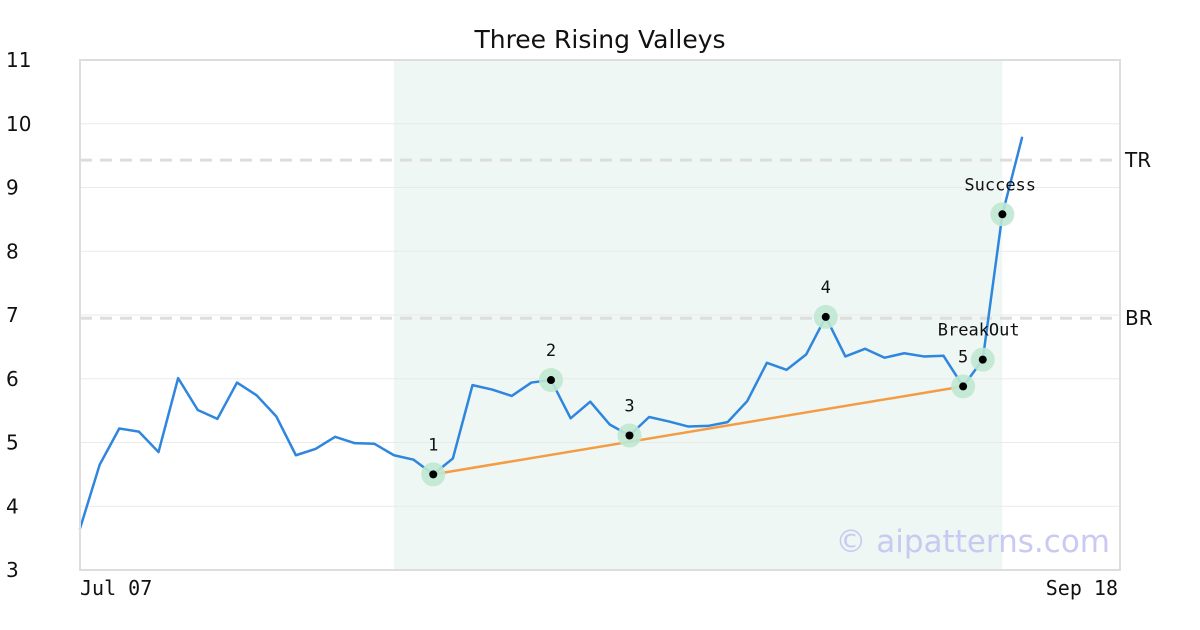 The width and height of the screenshot is (1200, 630). What do you see at coordinates (433, 445) in the screenshot?
I see `point-label-1: 1` at bounding box center [433, 445].